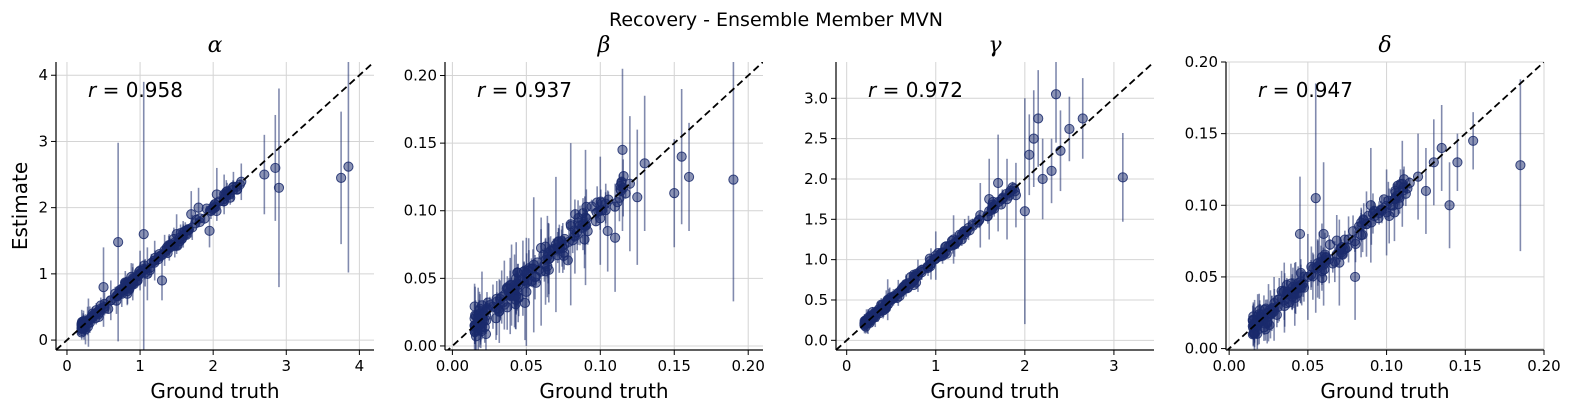  Describe the element at coordinates (43, 208) in the screenshot. I see `y-tick-label: 2` at that location.